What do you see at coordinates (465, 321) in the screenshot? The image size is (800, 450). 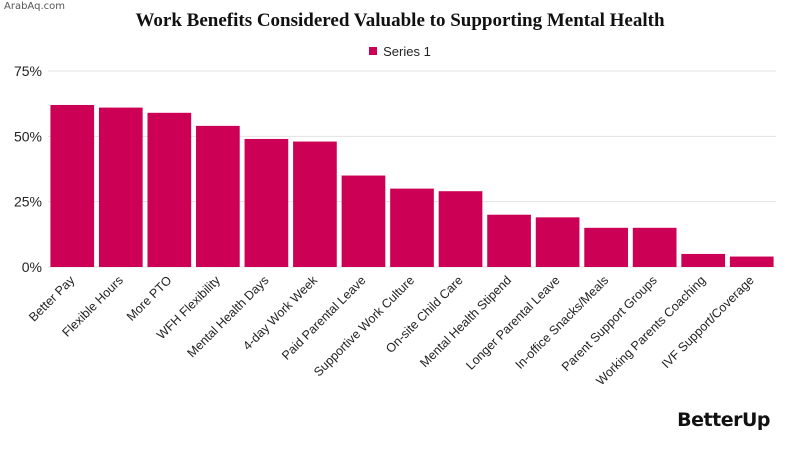 I see `x-tick-label: Mental Health Stipend` at bounding box center [465, 321].